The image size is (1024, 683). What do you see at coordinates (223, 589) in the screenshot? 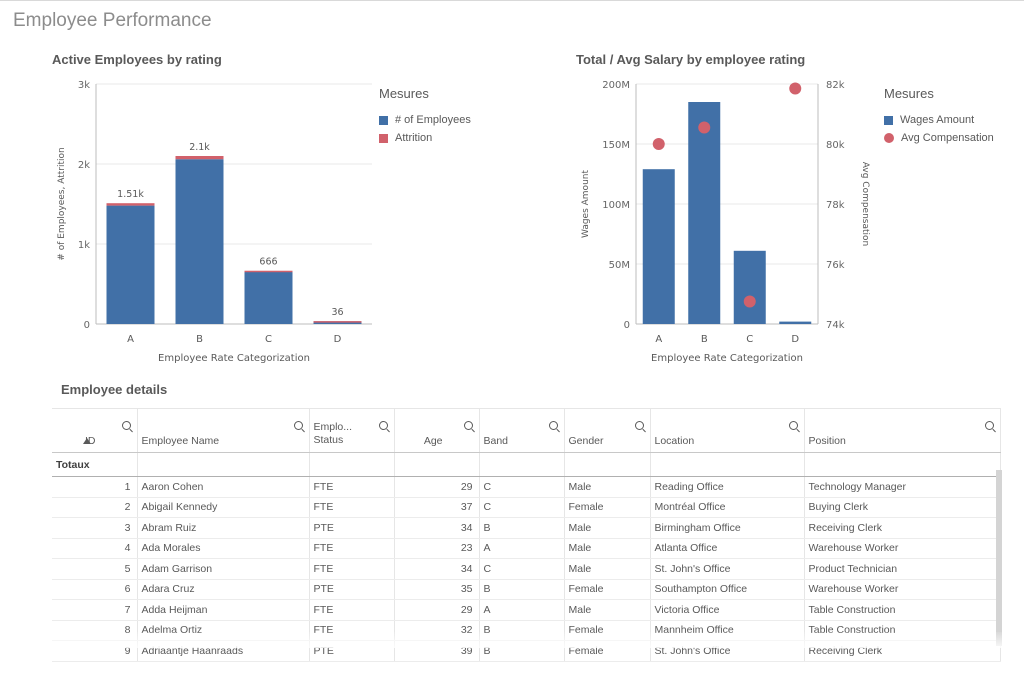
I see `table-cell: Adara Cruz` at bounding box center [223, 589].